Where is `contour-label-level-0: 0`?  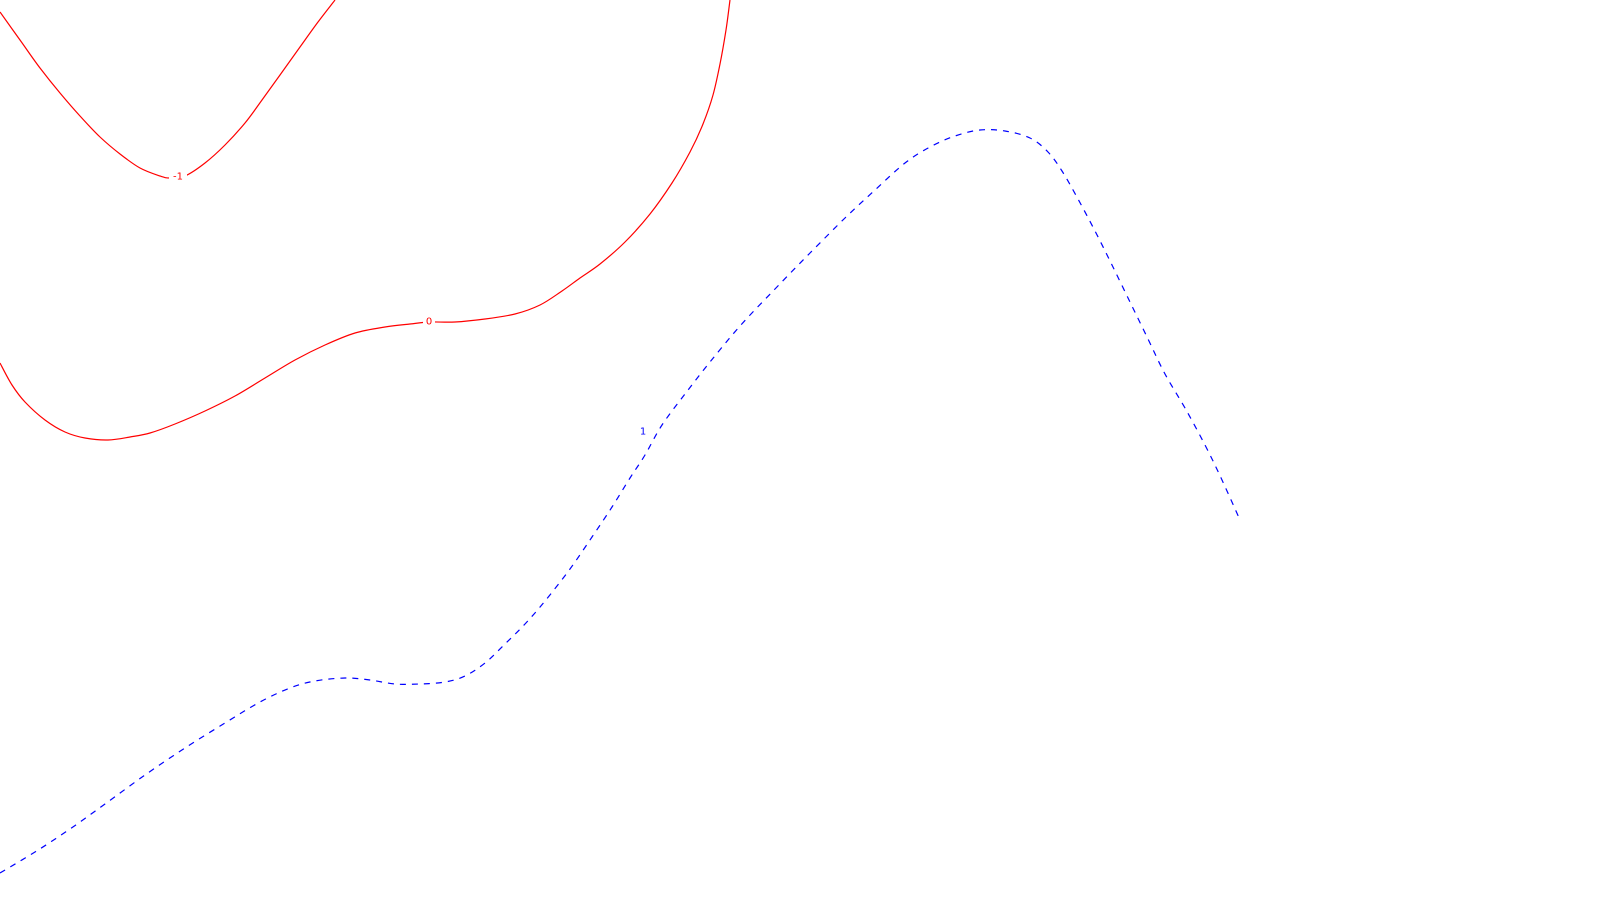
contour-label-level-0: 0 is located at coordinates (429, 322).